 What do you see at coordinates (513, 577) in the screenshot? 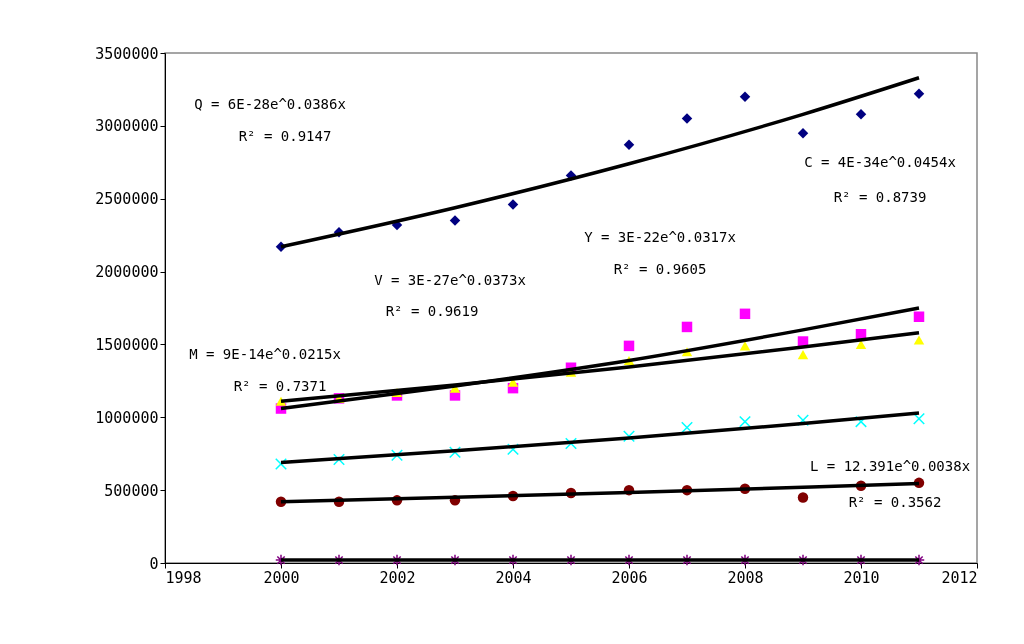
I see `x-tick-label: 2004` at bounding box center [513, 577].